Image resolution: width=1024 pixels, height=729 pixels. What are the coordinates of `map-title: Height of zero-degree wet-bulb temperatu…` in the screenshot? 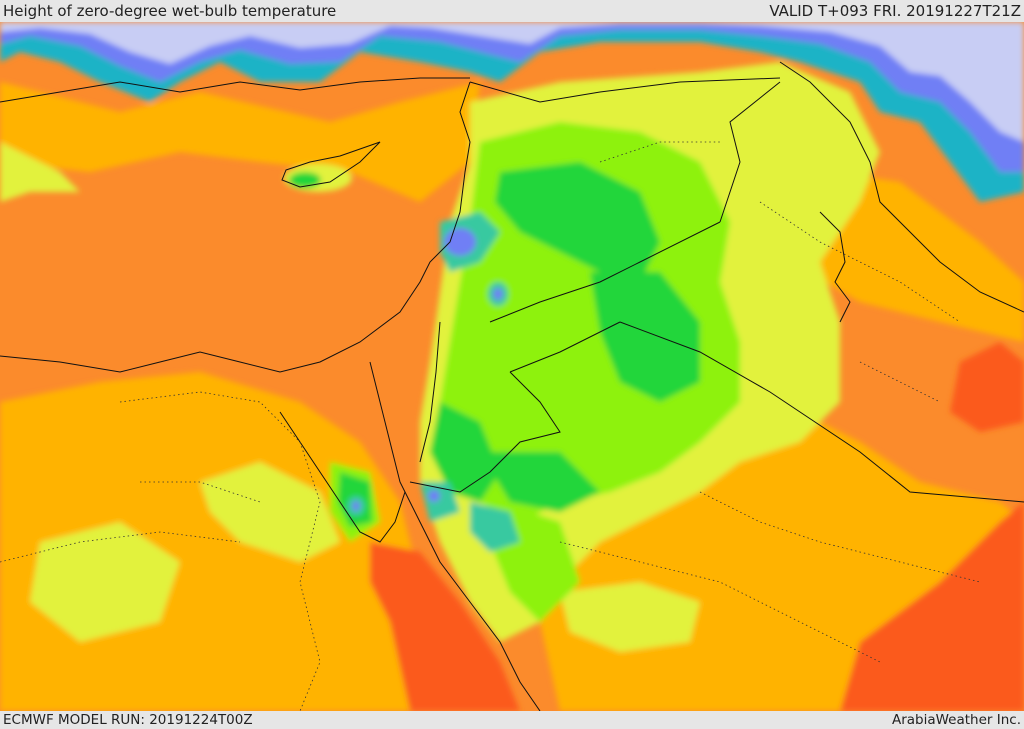 It's located at (170, 11).